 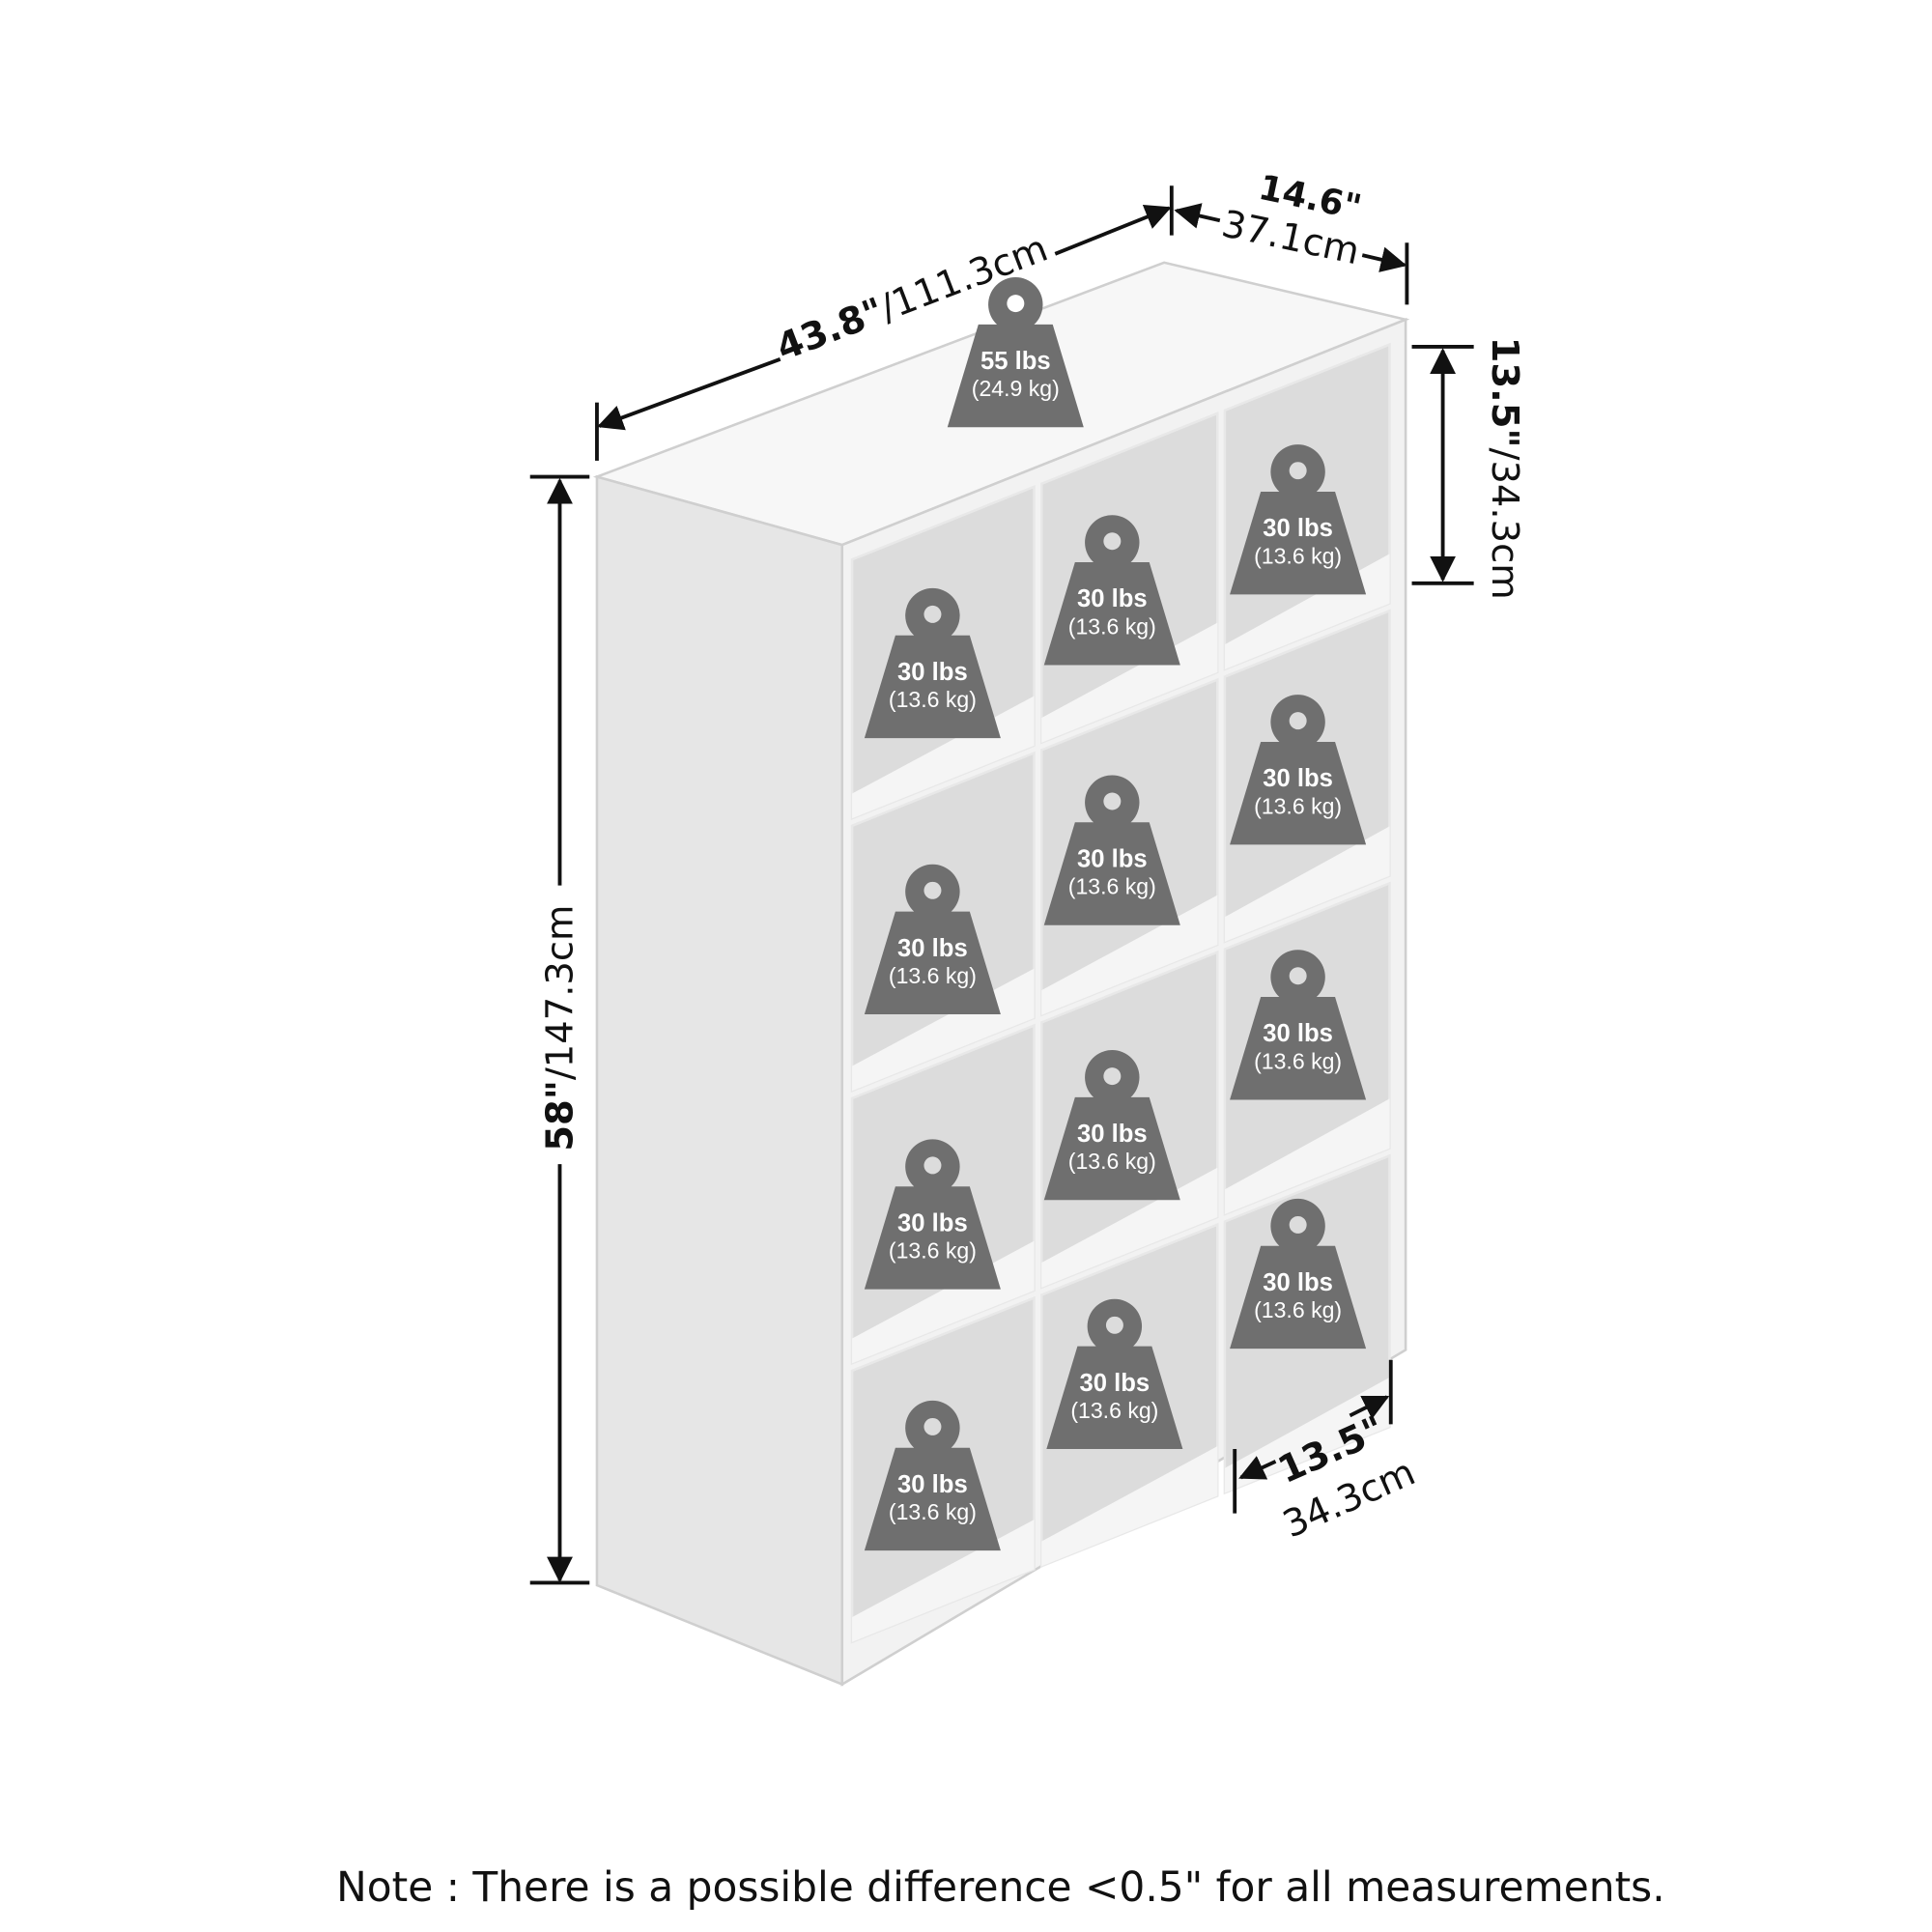 What do you see at coordinates (830, 330) in the screenshot?
I see `width-inches: 43.8"` at bounding box center [830, 330].